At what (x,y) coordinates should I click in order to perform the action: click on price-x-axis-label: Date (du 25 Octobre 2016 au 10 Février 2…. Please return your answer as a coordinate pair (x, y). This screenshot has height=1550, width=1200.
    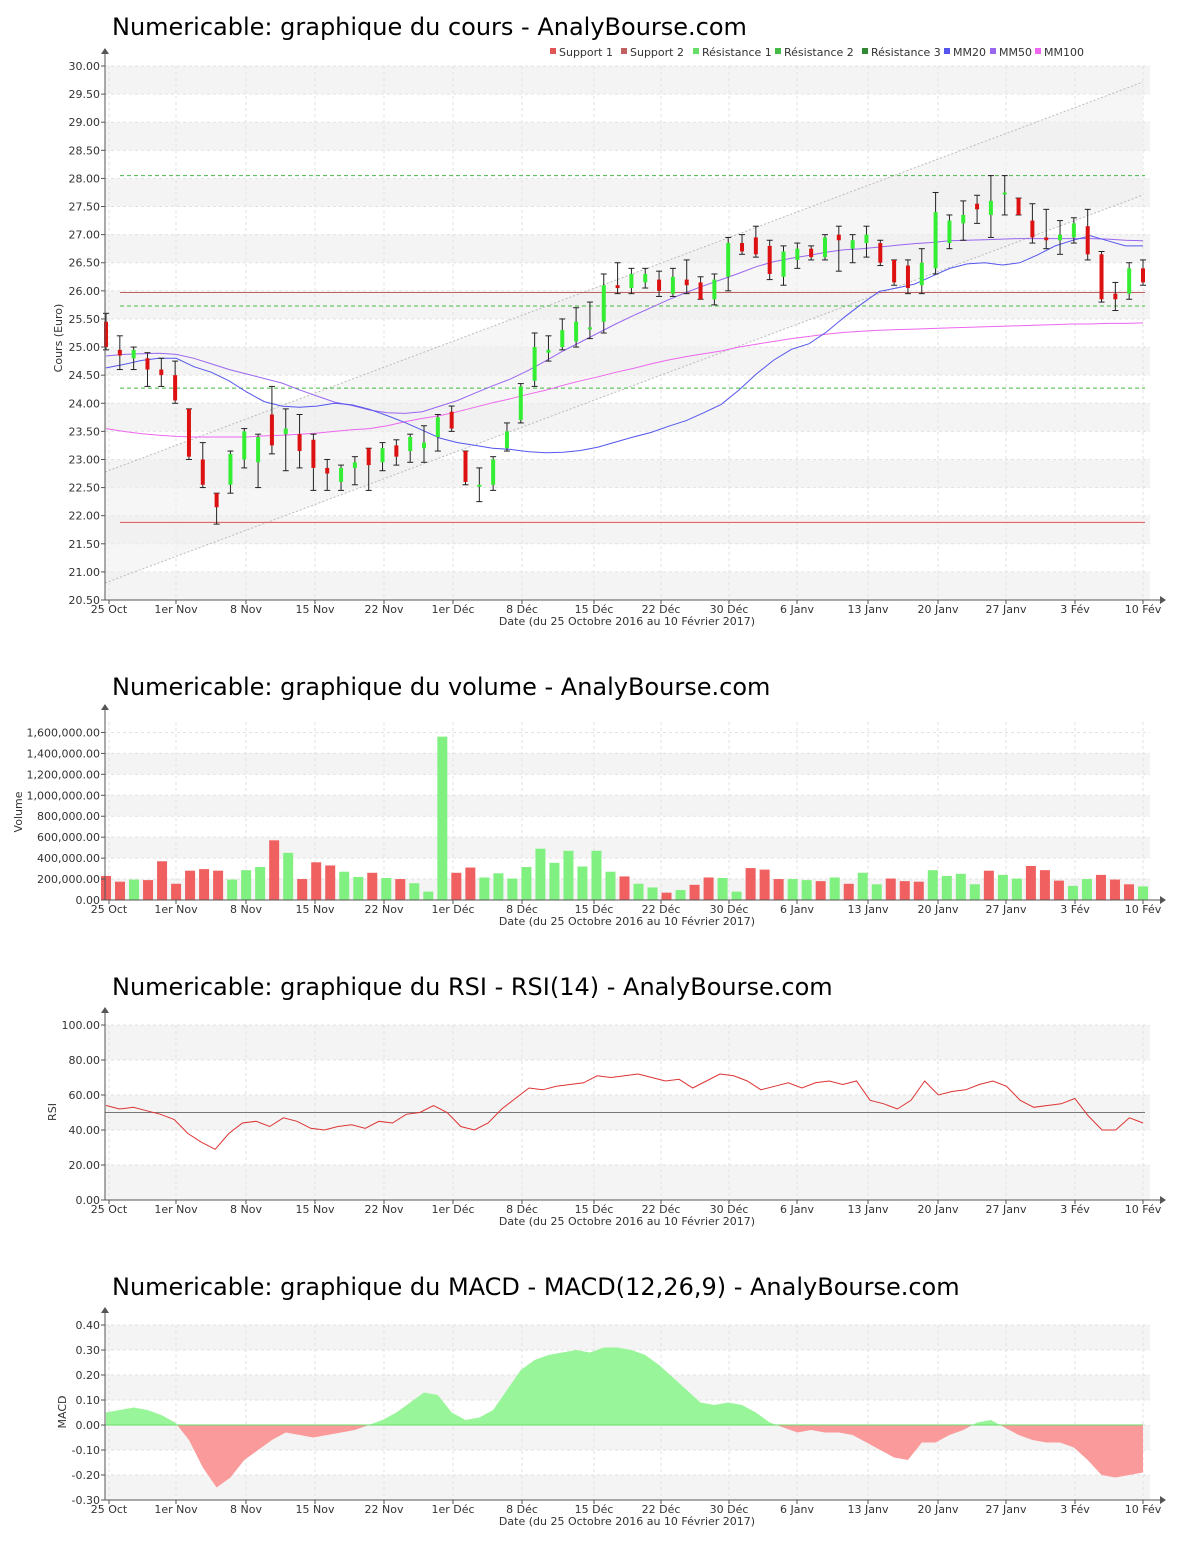
    Looking at the image, I should click on (627, 621).